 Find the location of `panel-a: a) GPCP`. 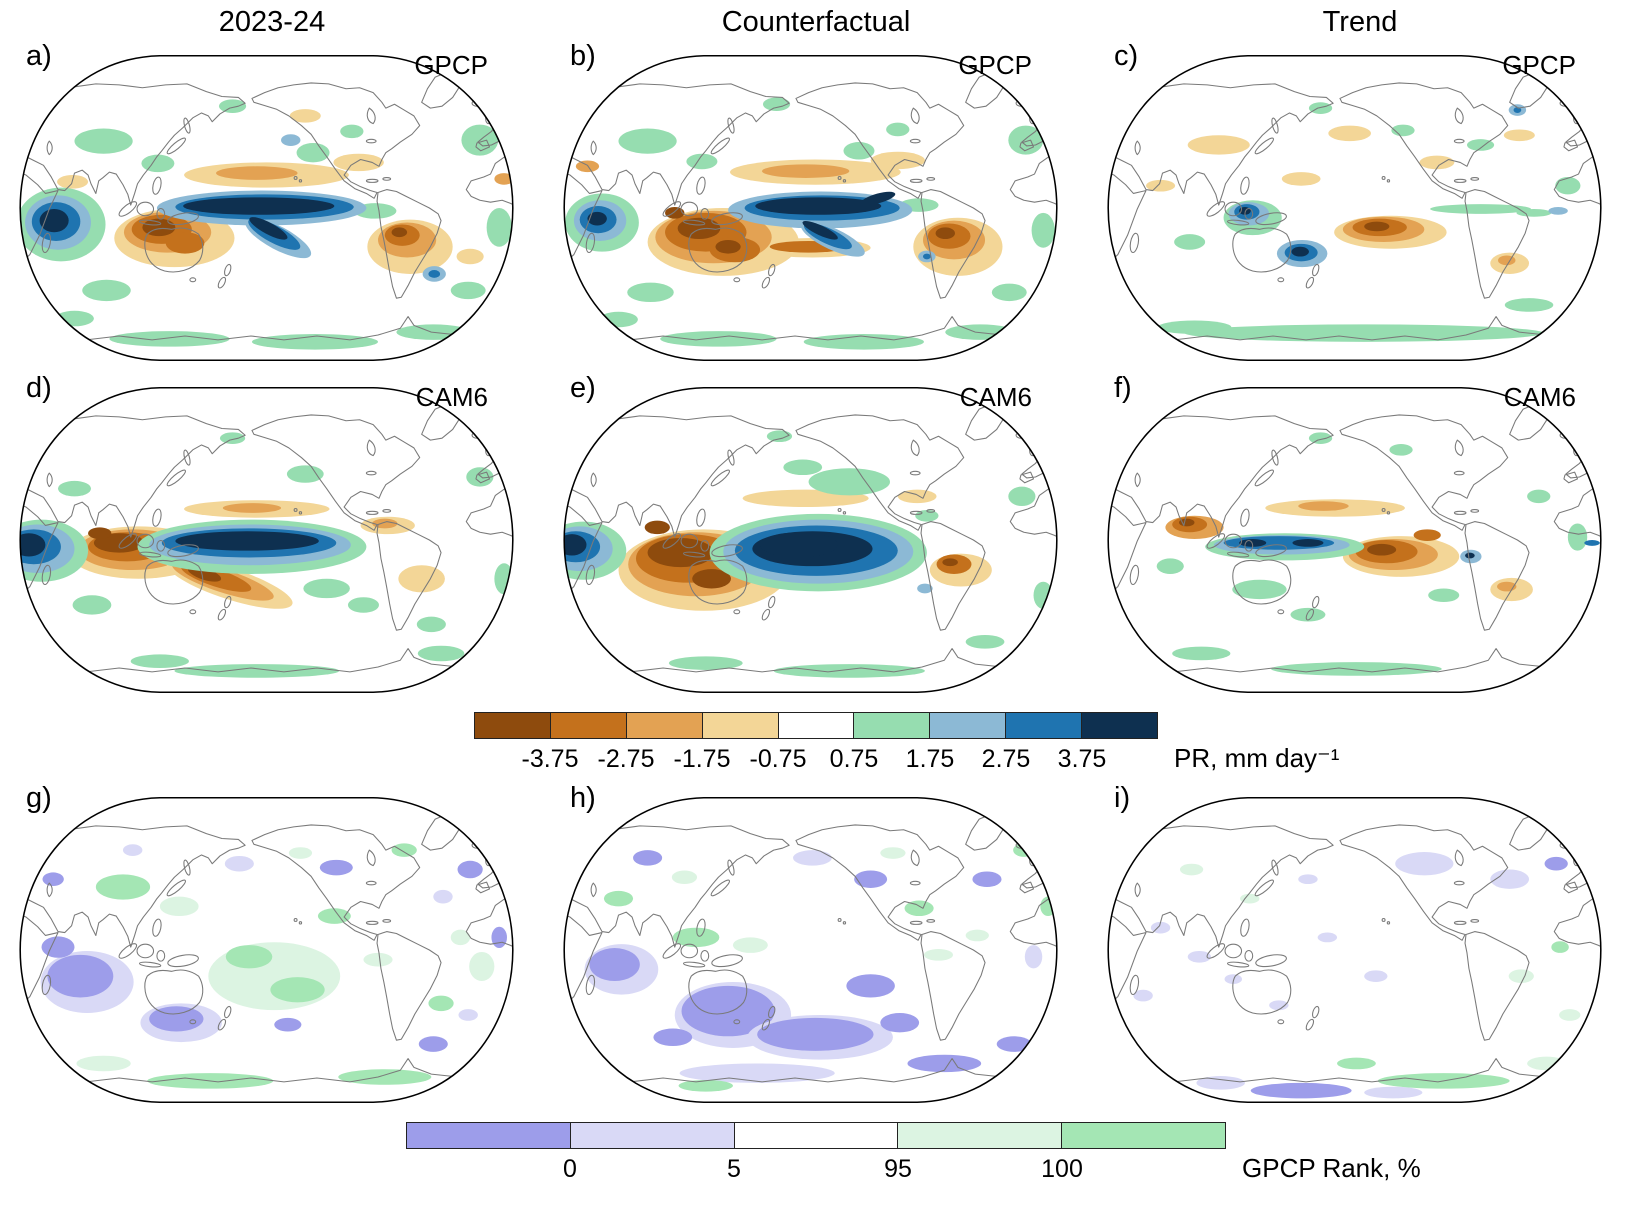

panel-a: a) GPCP is located at coordinates (272, 206).